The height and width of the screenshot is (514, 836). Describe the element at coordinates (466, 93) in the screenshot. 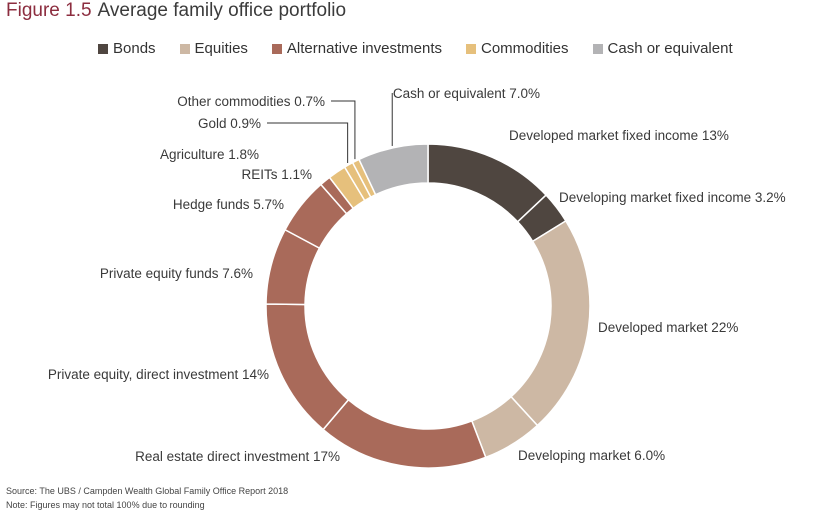

I see `slice-label: Cash or equivalent 7.0%` at that location.